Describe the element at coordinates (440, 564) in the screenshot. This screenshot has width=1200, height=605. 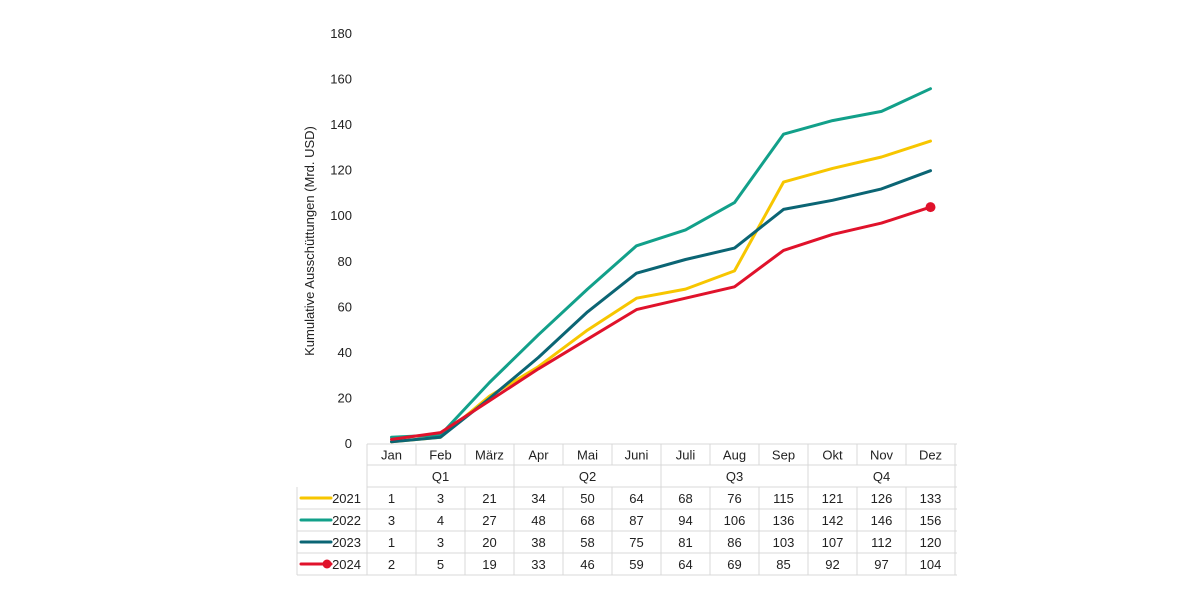
I see `data-cell: 5` at that location.